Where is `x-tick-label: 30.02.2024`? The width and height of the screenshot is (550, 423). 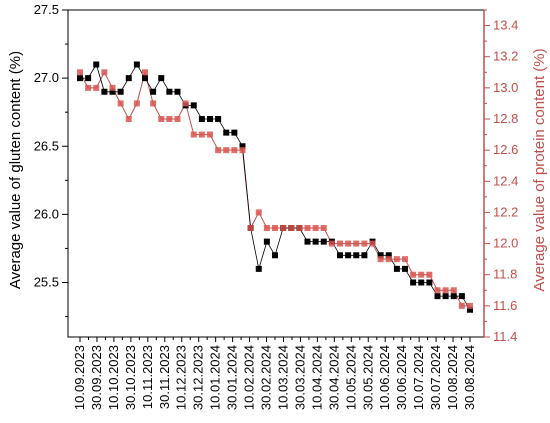 x-tick-label: 30.02.2024 is located at coordinates (266, 377).